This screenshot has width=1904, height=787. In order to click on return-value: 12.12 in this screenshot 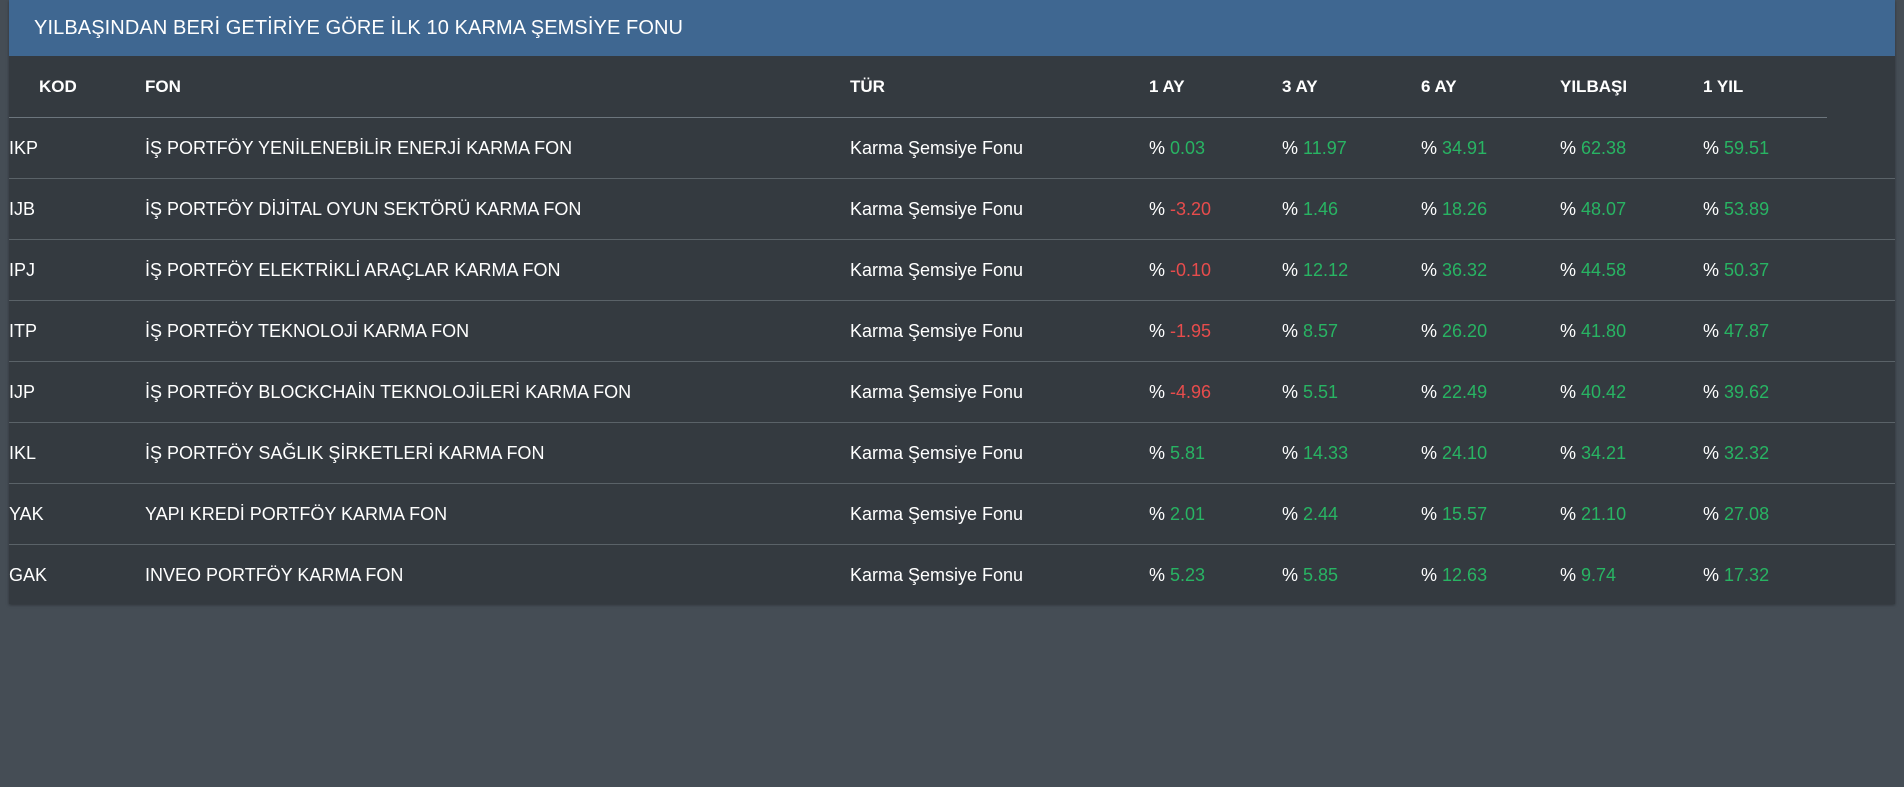, I will do `click(1326, 269)`.